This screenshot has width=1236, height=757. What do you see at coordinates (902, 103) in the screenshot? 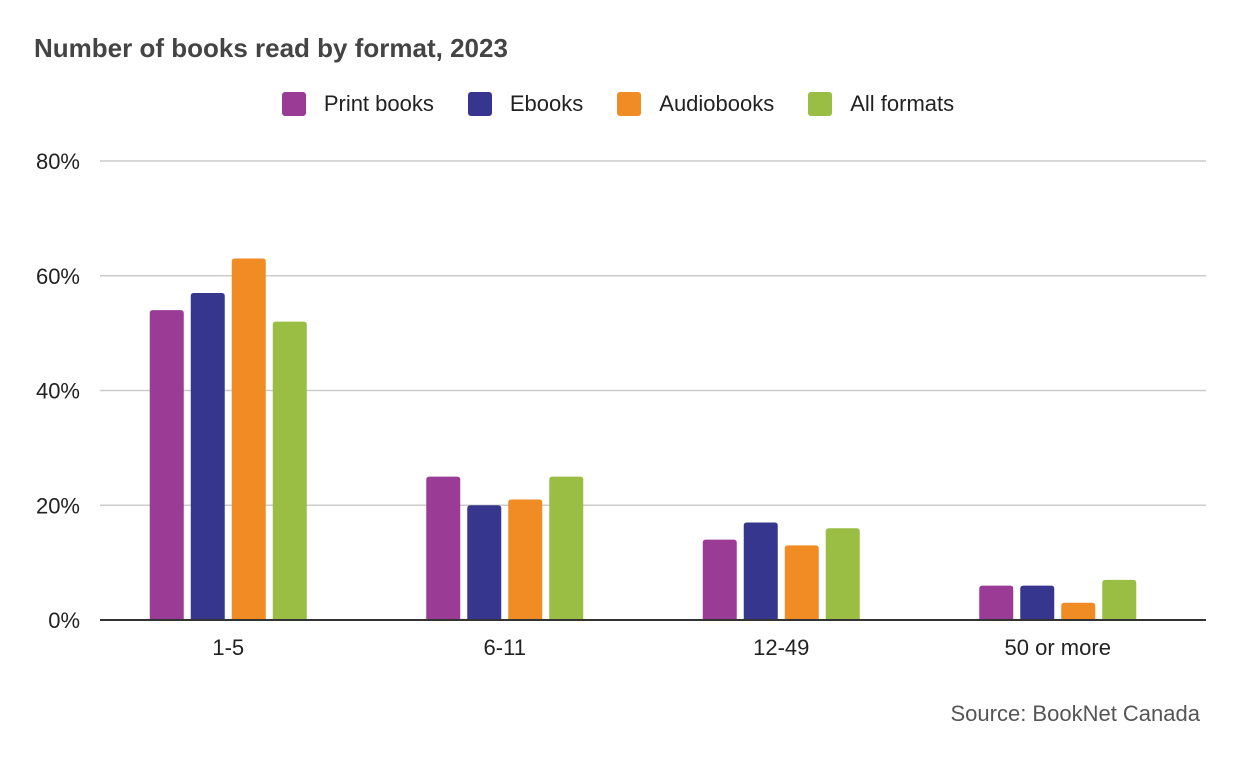
I see `legend-label-all-formats: All formats` at bounding box center [902, 103].